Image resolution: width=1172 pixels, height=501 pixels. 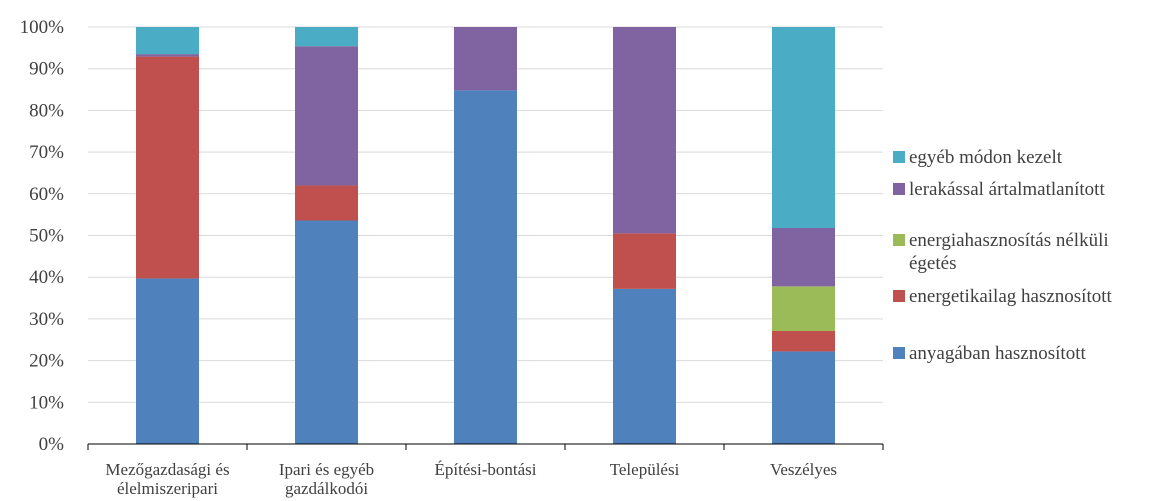 I want to click on y-tick-label: 20%, so click(x=46, y=361).